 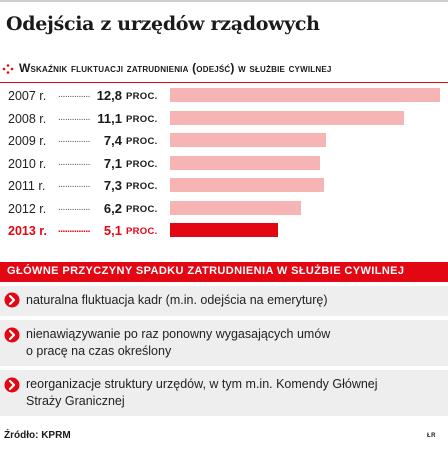 What do you see at coordinates (109, 118) in the screenshot?
I see `value-label: 11,1` at bounding box center [109, 118].